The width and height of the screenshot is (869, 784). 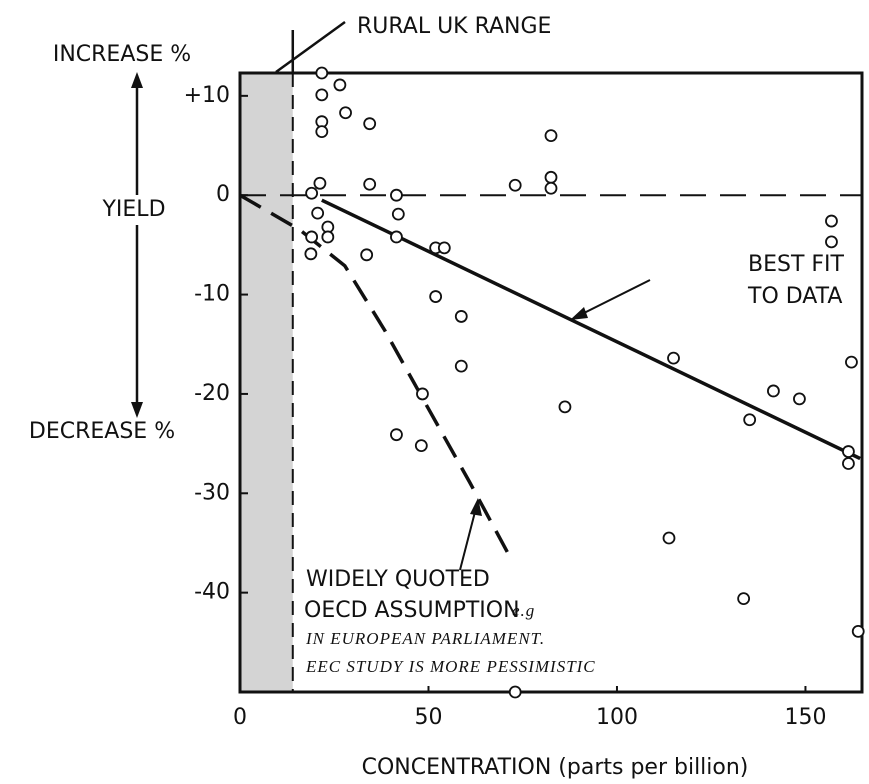 I want to click on line-series, so click(x=374, y=373).